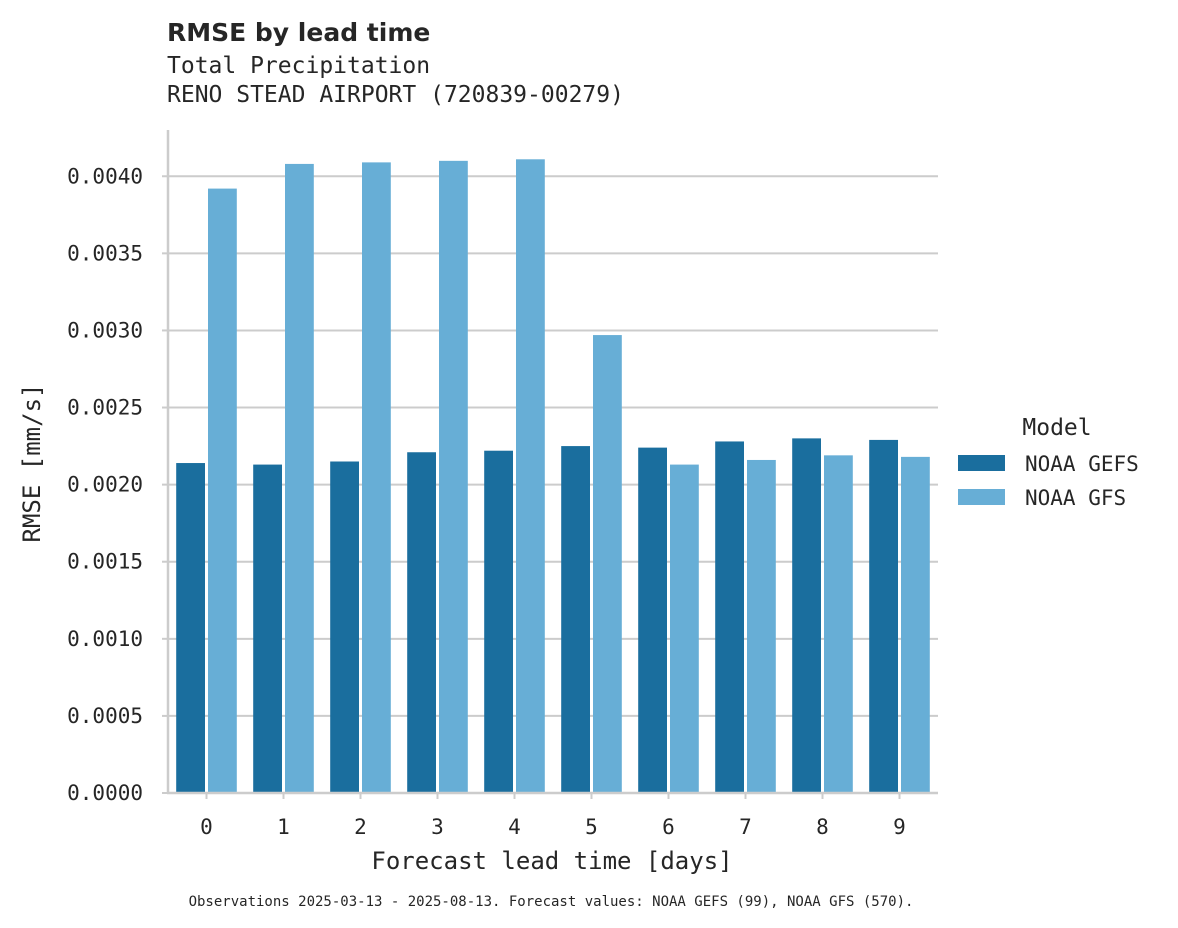 This screenshot has width=1178, height=928. Describe the element at coordinates (105, 330) in the screenshot. I see `y-tick-label: 0.0030` at that location.